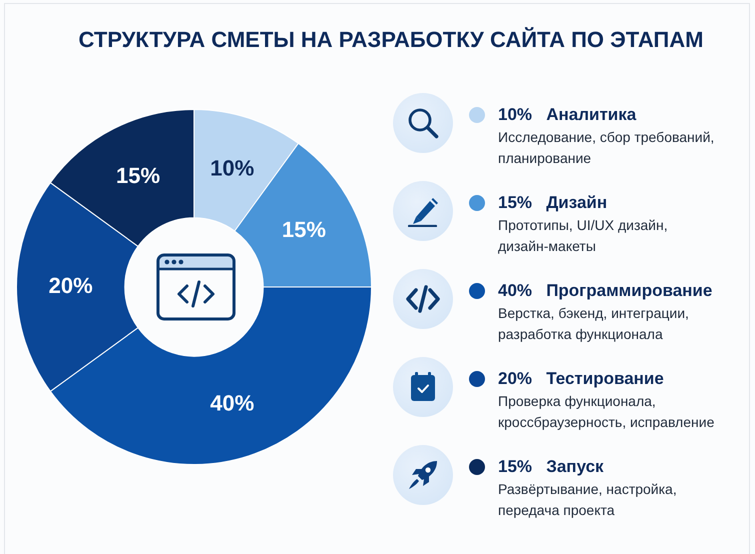  I want to click on text: Исследование, сбор требований, планирование, so click(606, 147).